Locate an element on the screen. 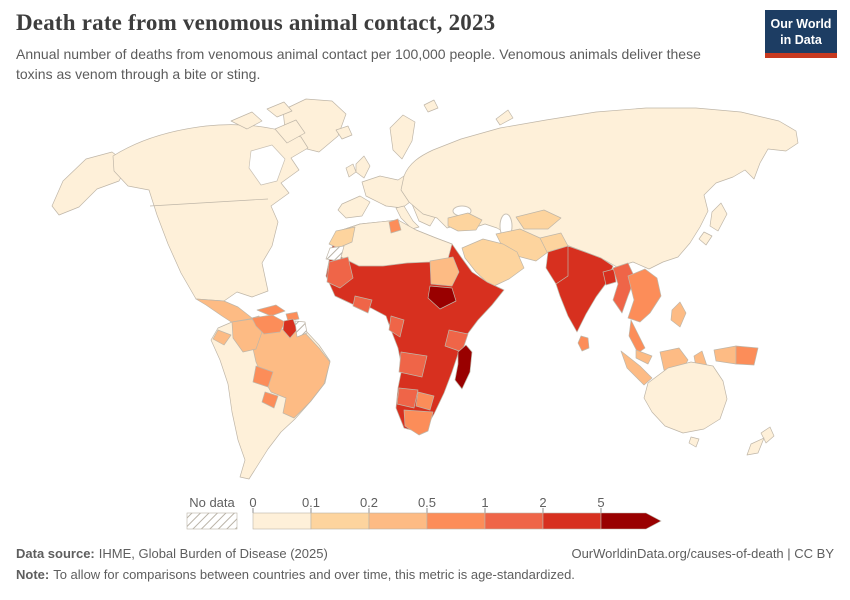 Image resolution: width=850 pixels, height=600 pixels. legend-tick-0: 0 is located at coordinates (252, 502).